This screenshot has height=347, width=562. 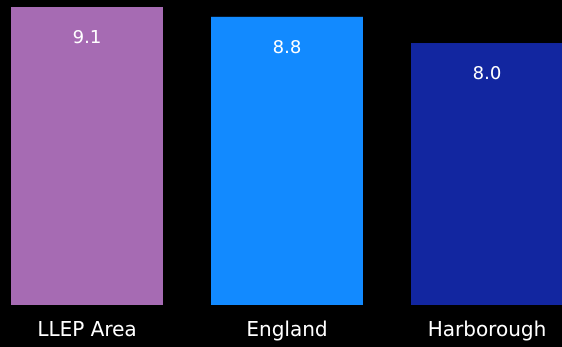 What do you see at coordinates (86, 329) in the screenshot?
I see `category-label: LLEP Area` at bounding box center [86, 329].